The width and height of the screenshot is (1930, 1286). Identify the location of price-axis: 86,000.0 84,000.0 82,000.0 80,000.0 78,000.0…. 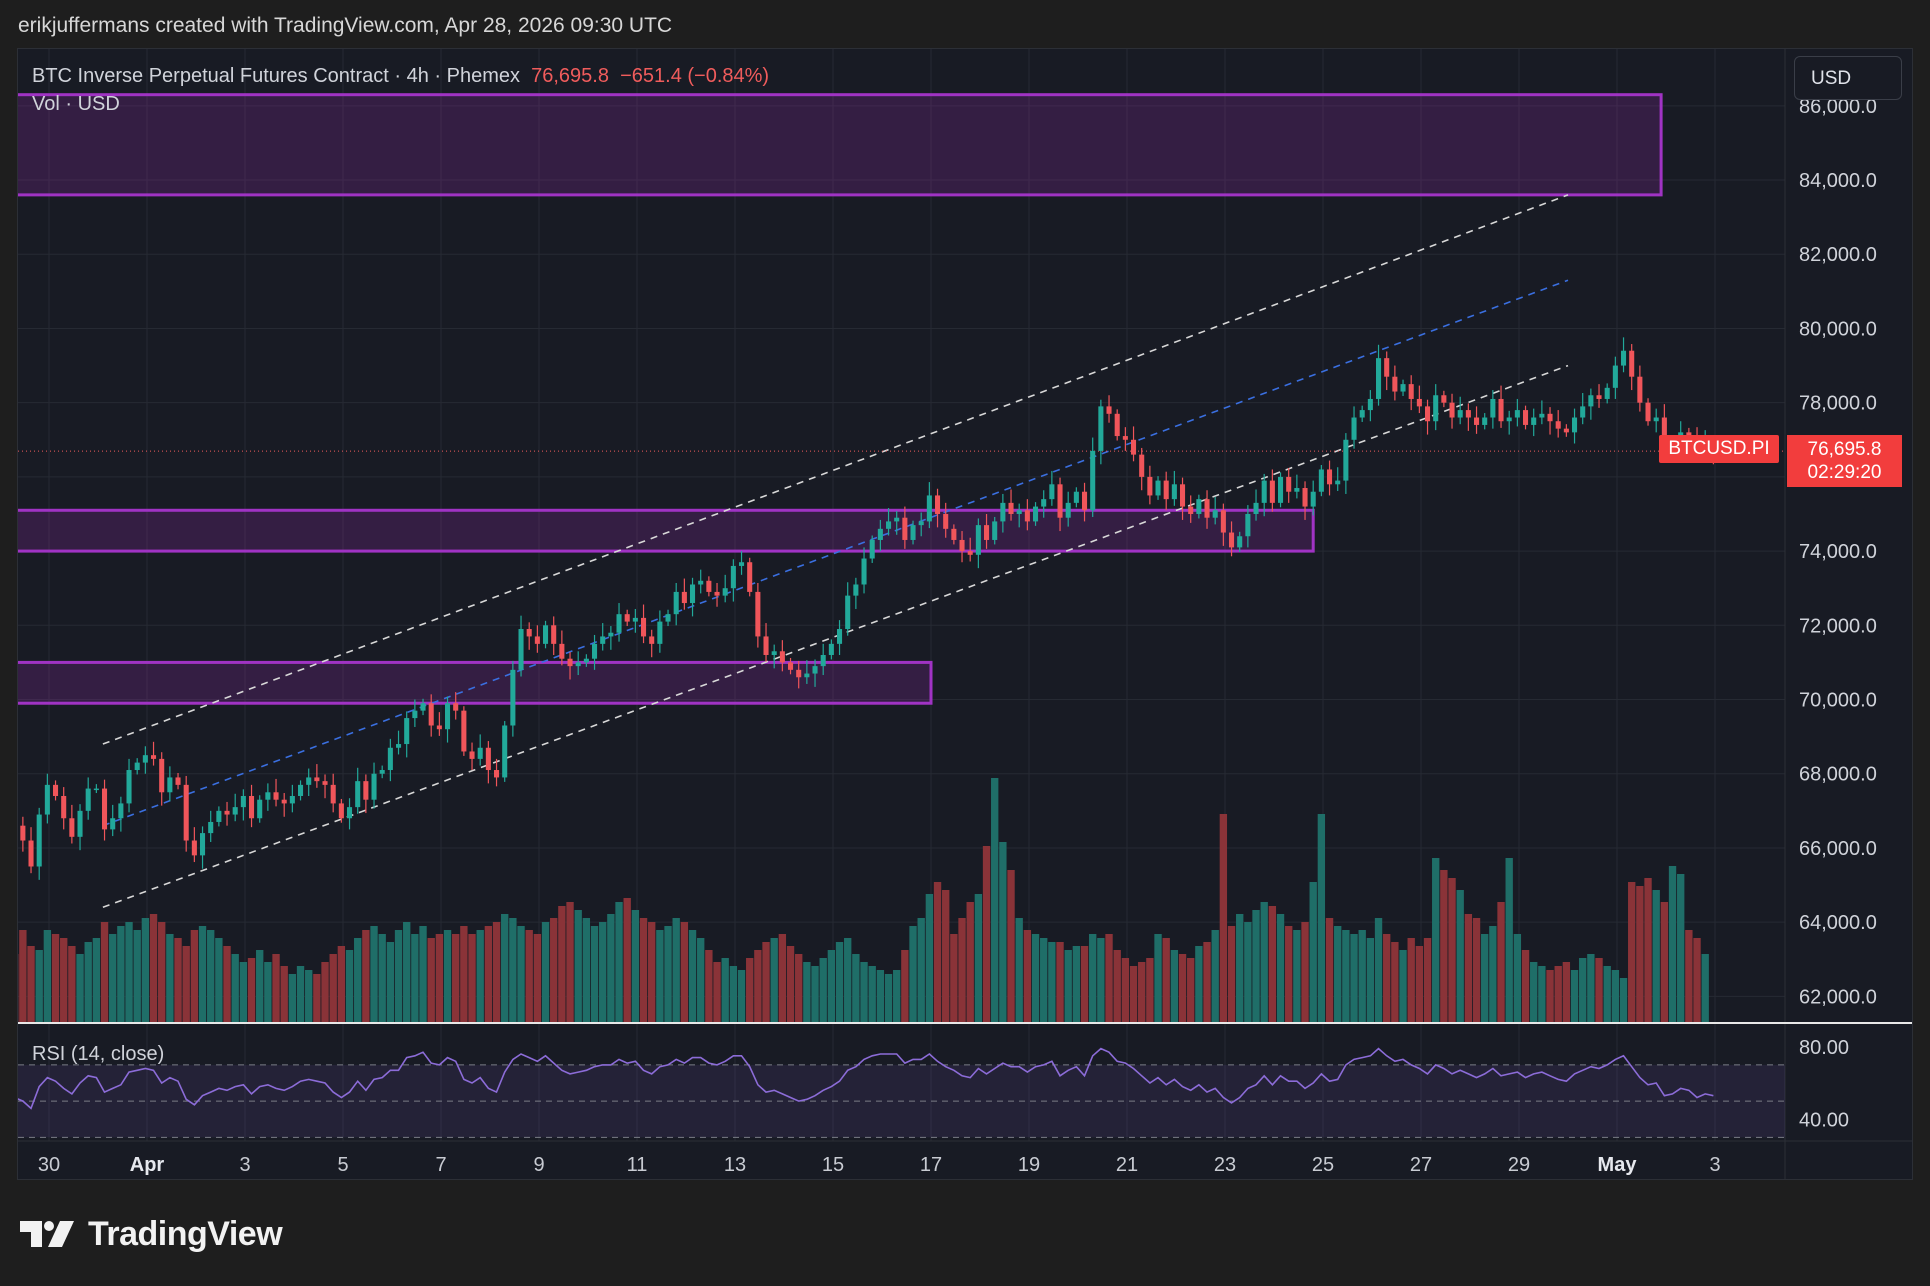
(1838, 552).